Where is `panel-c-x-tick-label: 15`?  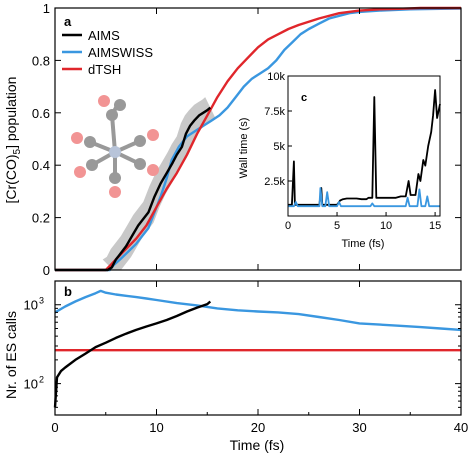 panel-c-x-tick-label: 15 is located at coordinates (435, 226).